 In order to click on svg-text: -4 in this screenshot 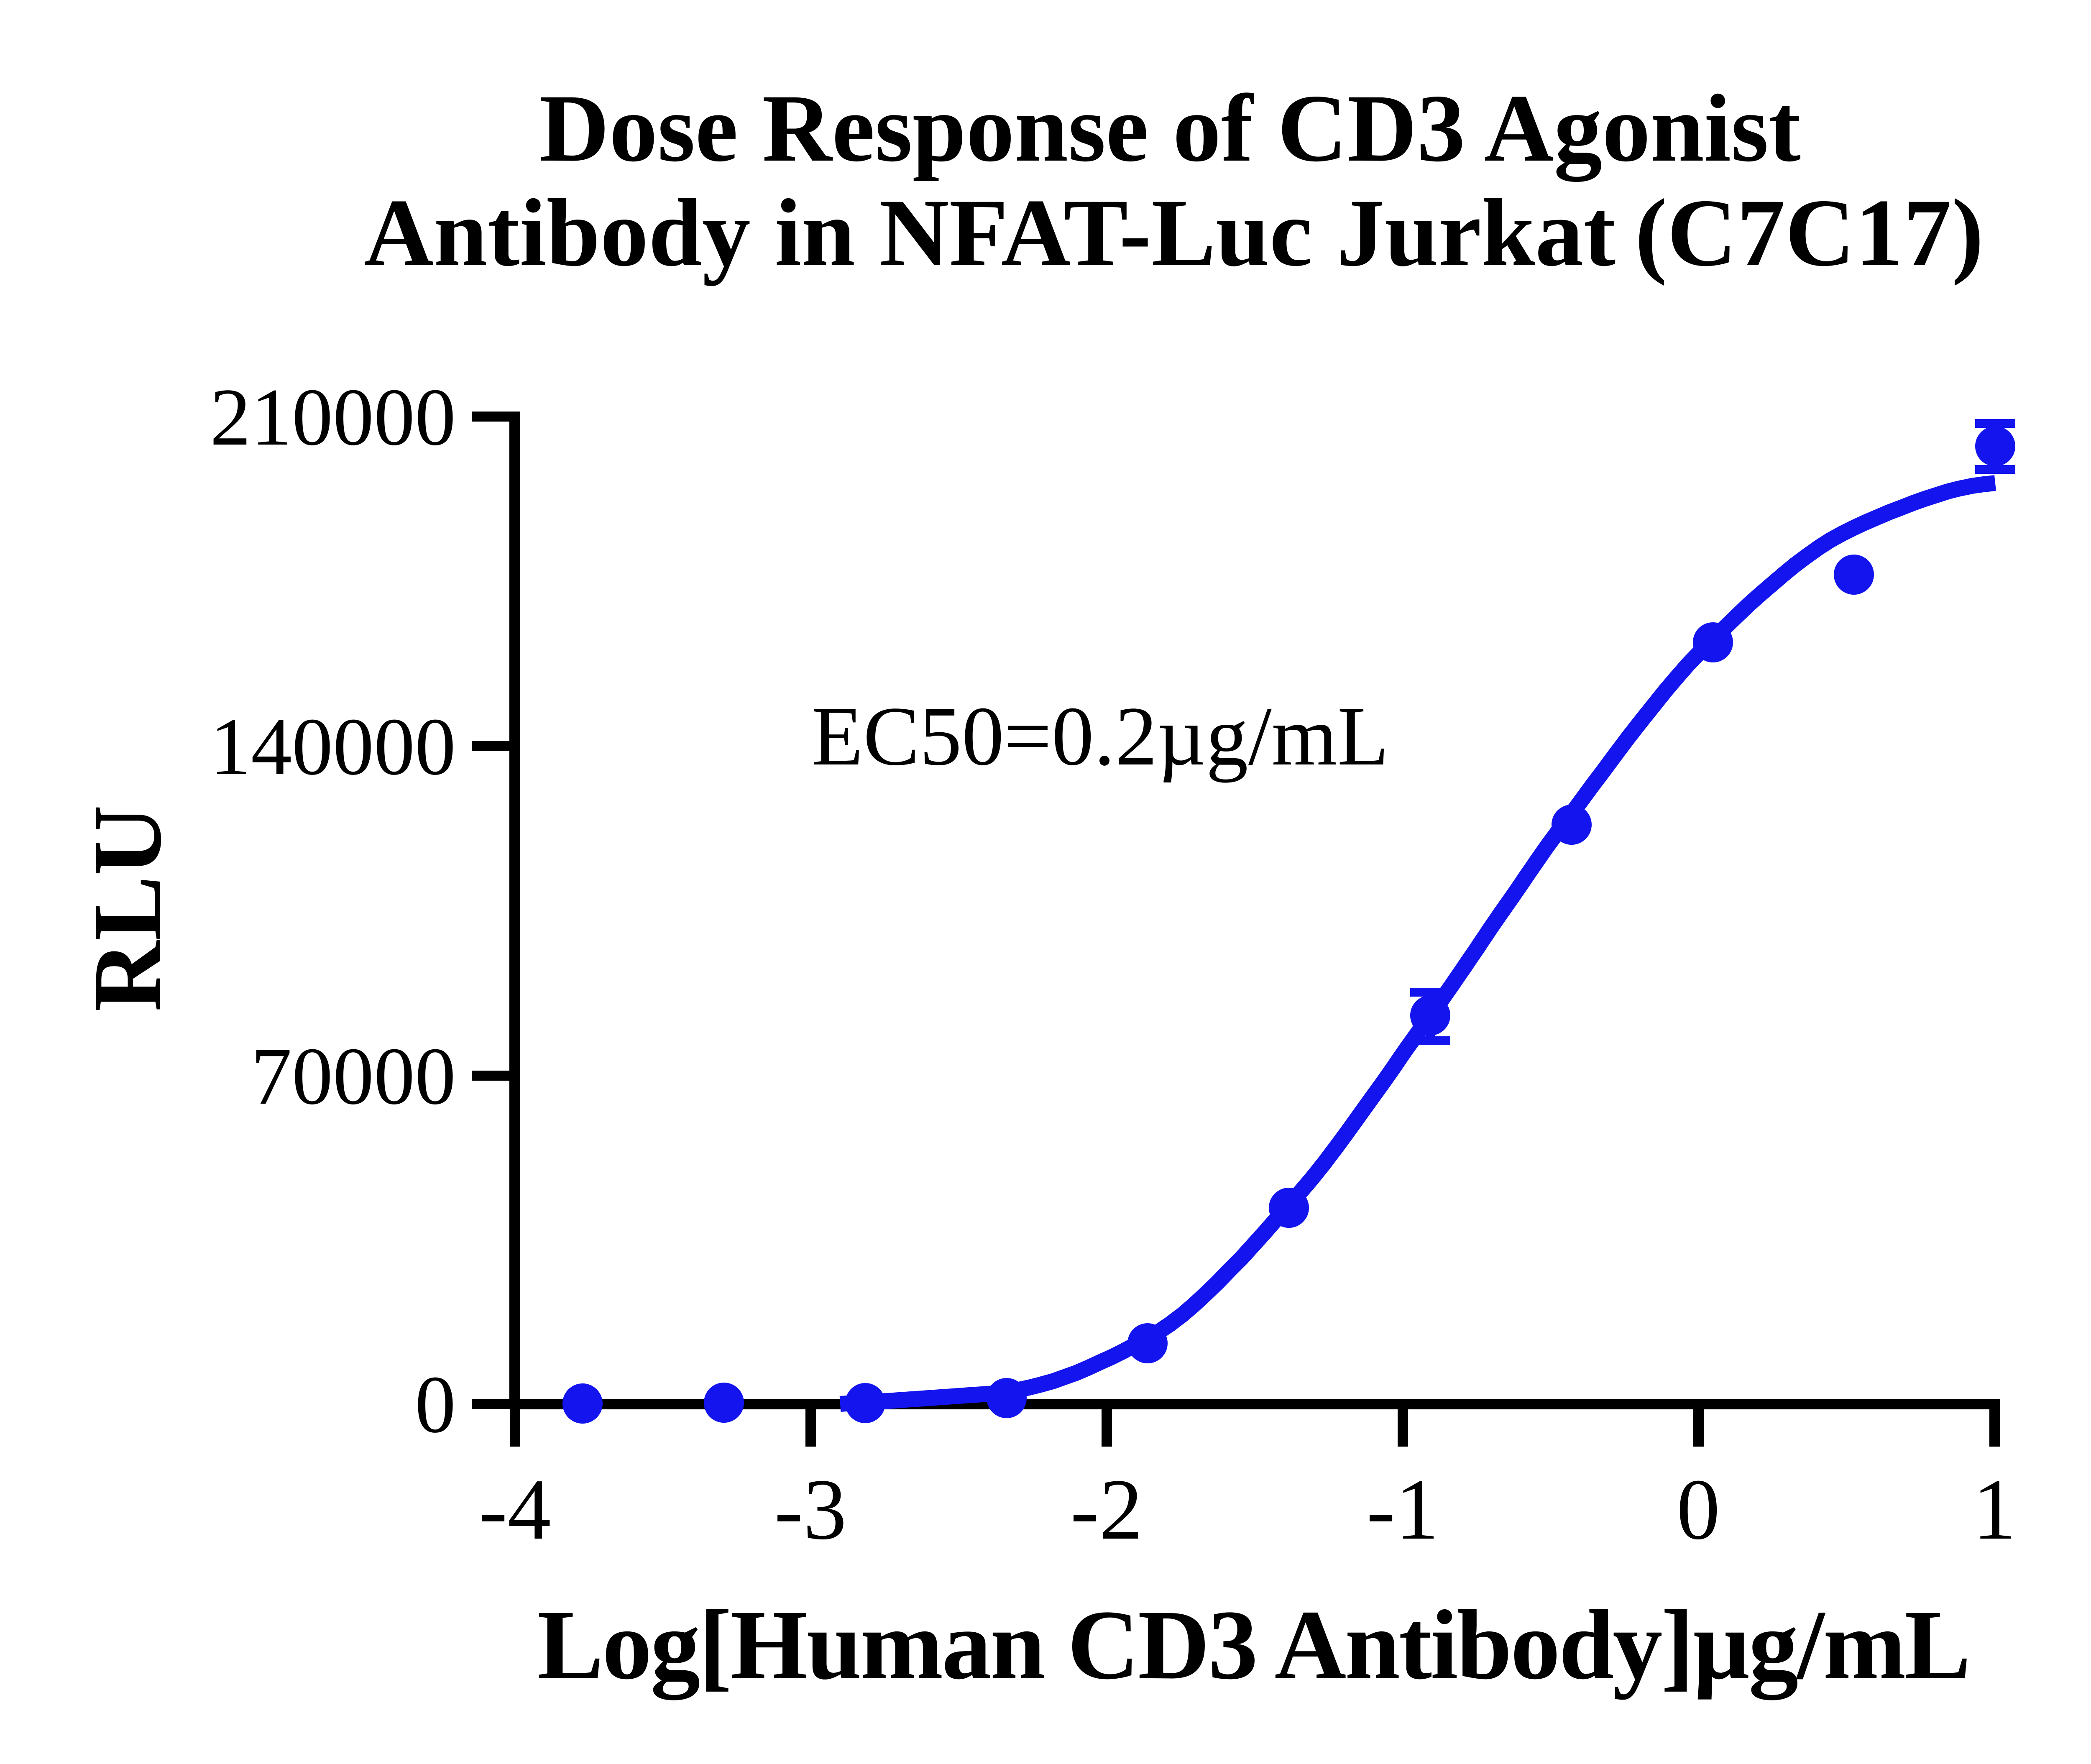, I will do `click(514, 1509)`.